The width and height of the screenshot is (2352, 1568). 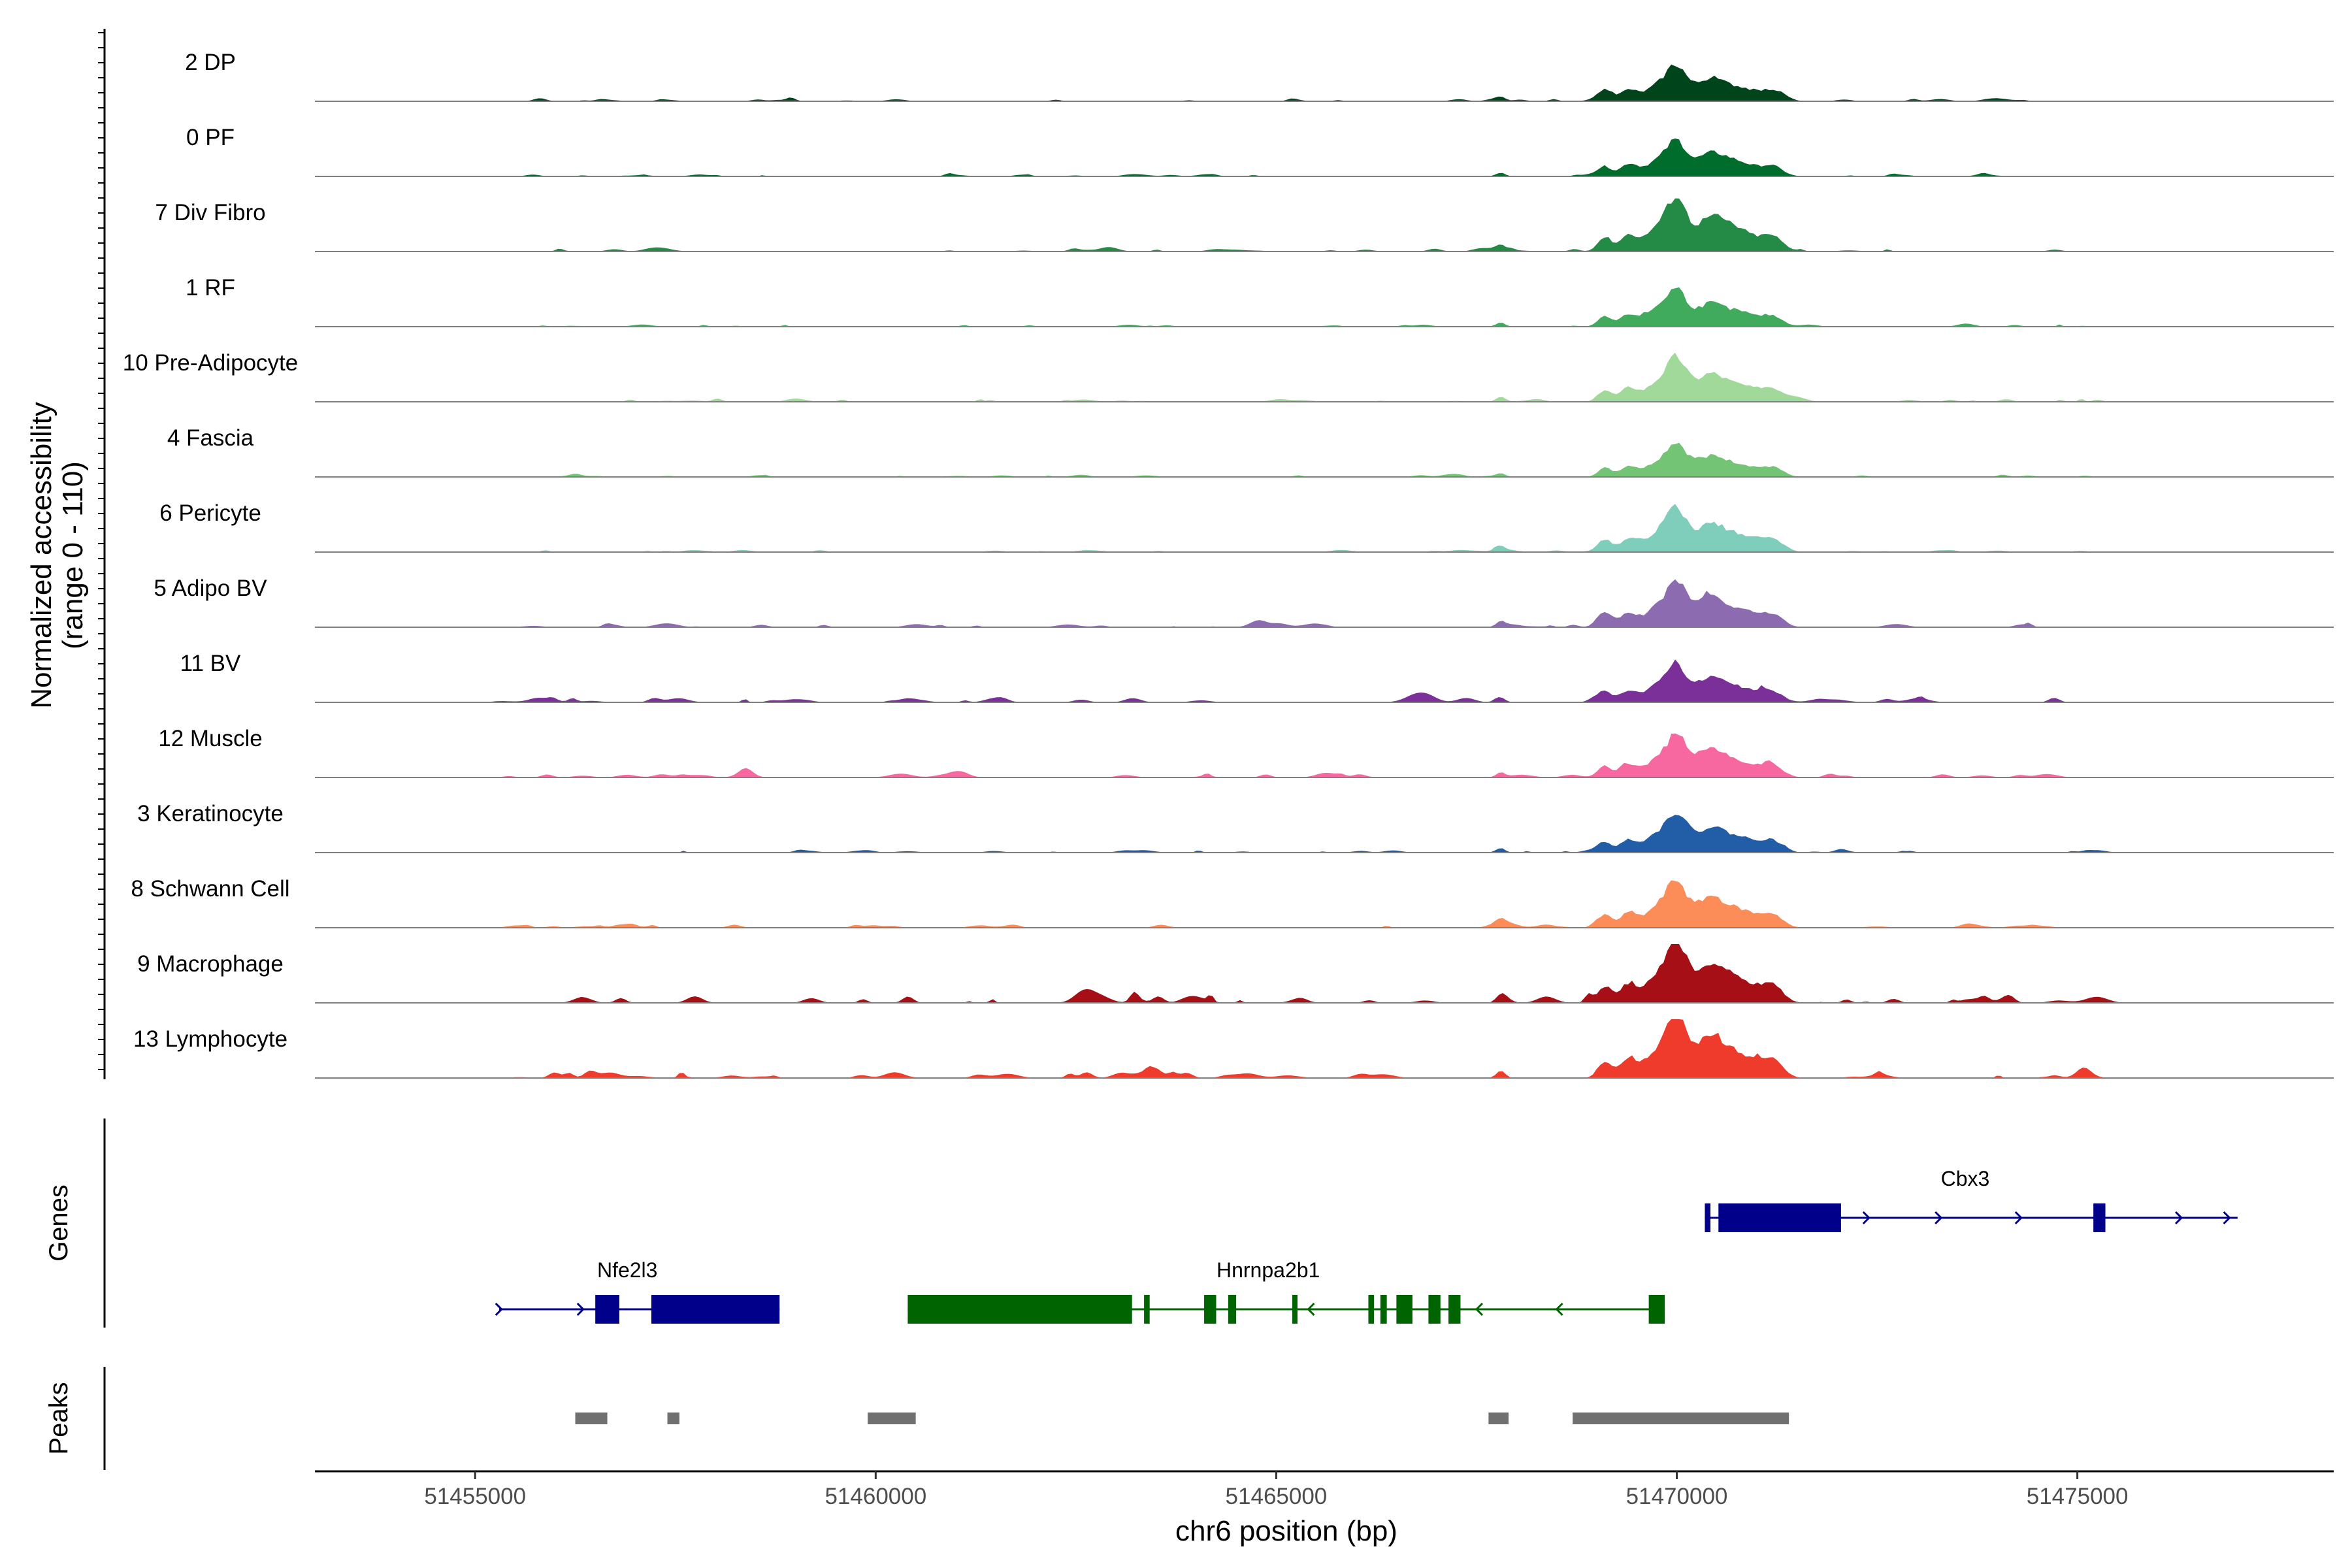 I want to click on genes-panel: Genes Cbx3 Nfe2l3 Hnrnpa2b1, so click(x=1141, y=1223).